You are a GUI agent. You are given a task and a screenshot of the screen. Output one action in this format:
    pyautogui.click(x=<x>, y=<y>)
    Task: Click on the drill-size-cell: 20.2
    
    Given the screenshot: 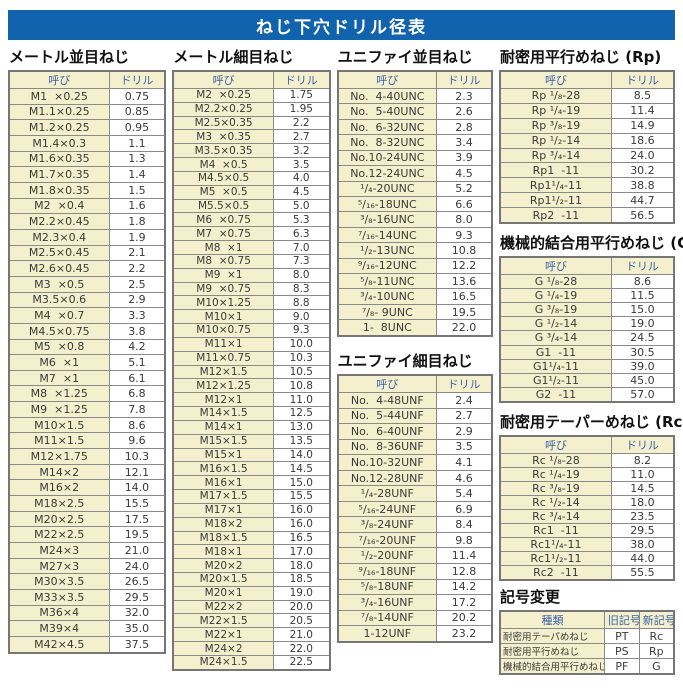 What is the action you would take?
    pyautogui.click(x=464, y=618)
    